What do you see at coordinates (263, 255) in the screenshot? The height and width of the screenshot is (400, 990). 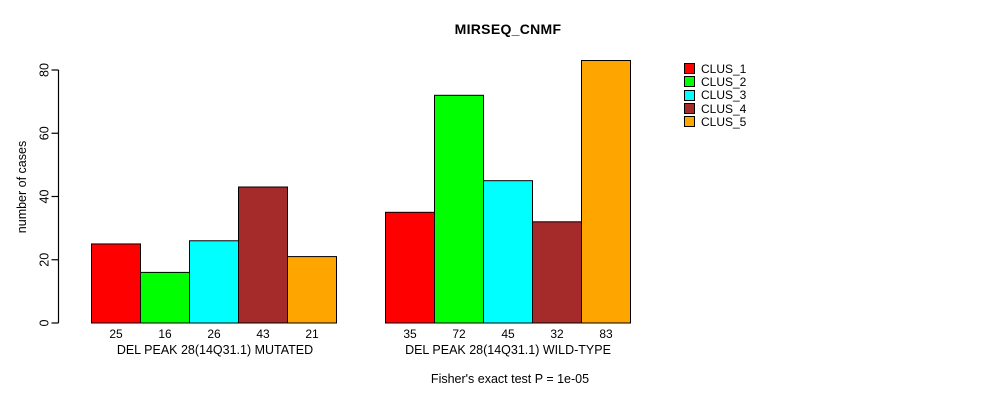 I see `bar-CLUS_4-group0` at bounding box center [263, 255].